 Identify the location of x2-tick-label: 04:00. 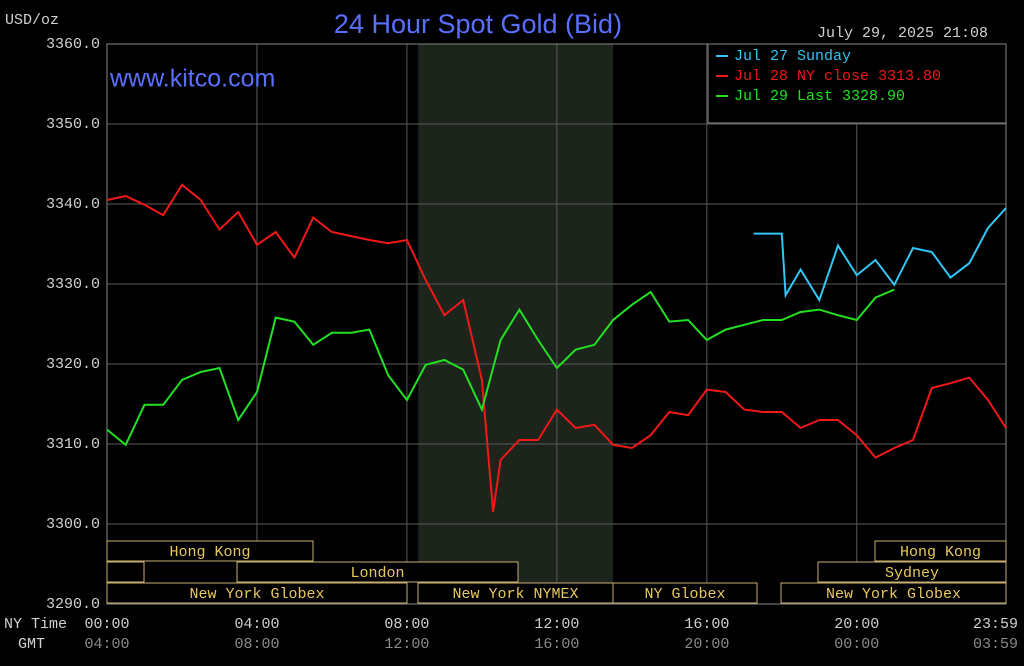
(106, 644).